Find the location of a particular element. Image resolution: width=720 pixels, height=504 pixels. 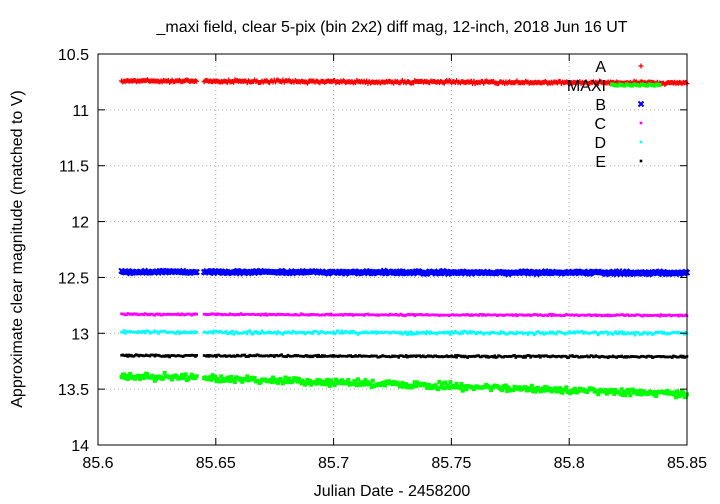

series-e is located at coordinates (404, 356).